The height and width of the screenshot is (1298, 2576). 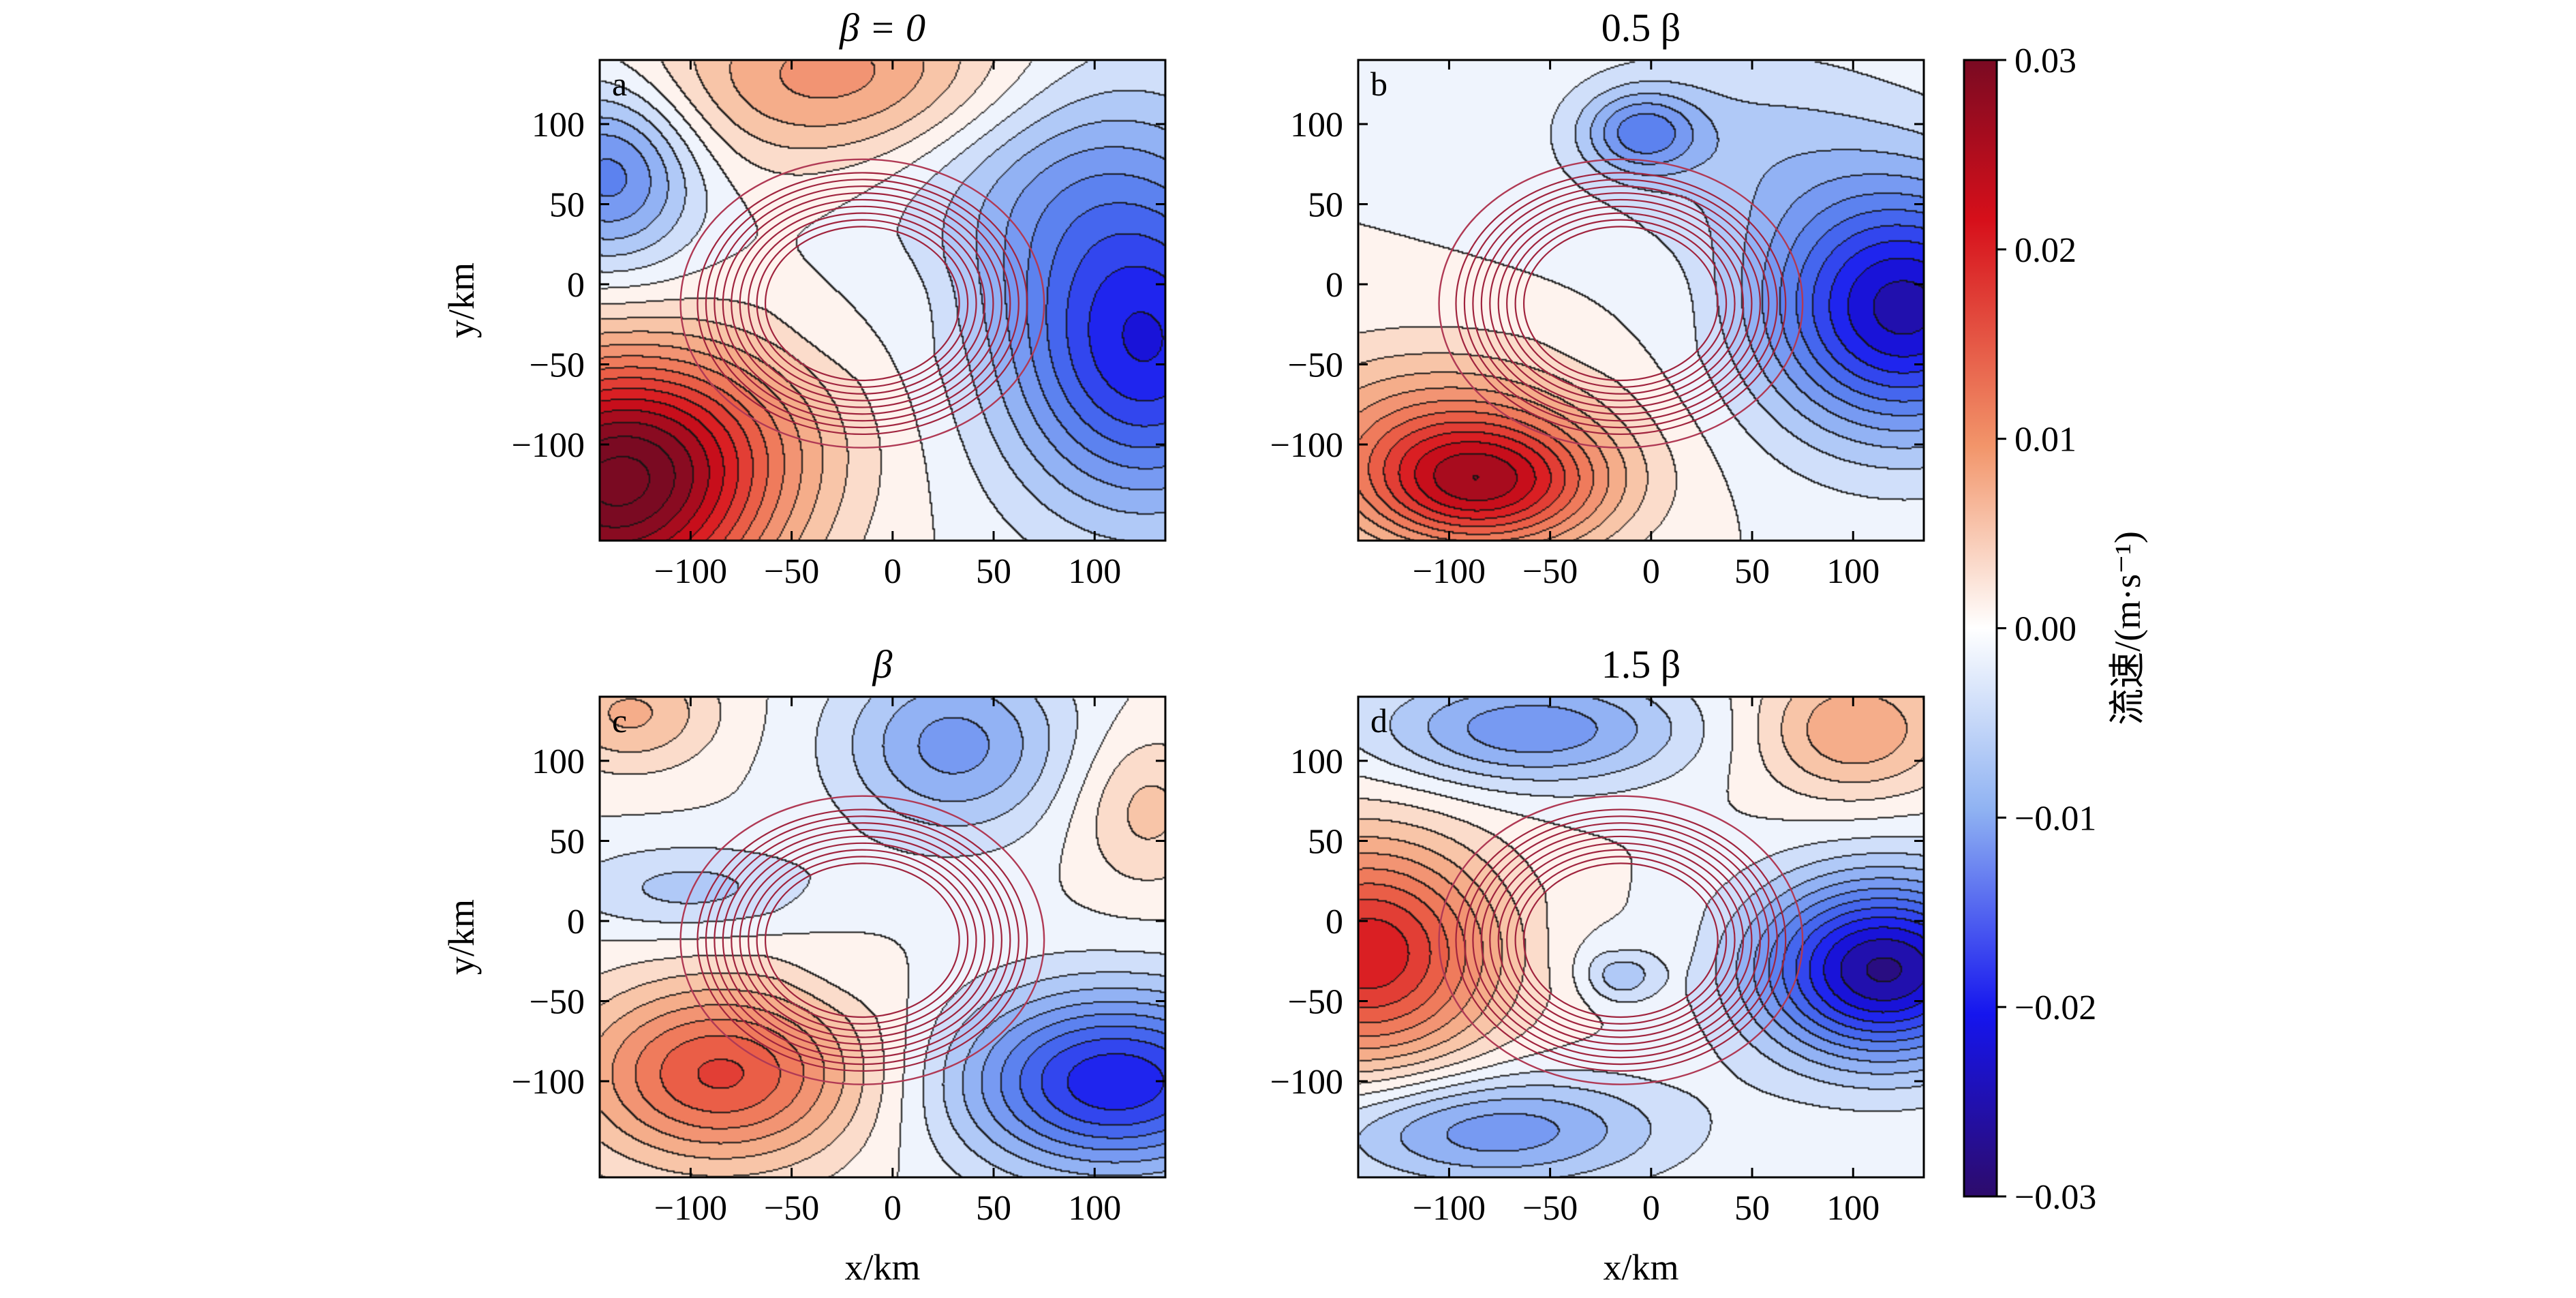 I want to click on colorbar-tick-label: −0.02, so click(x=2055, y=1008).